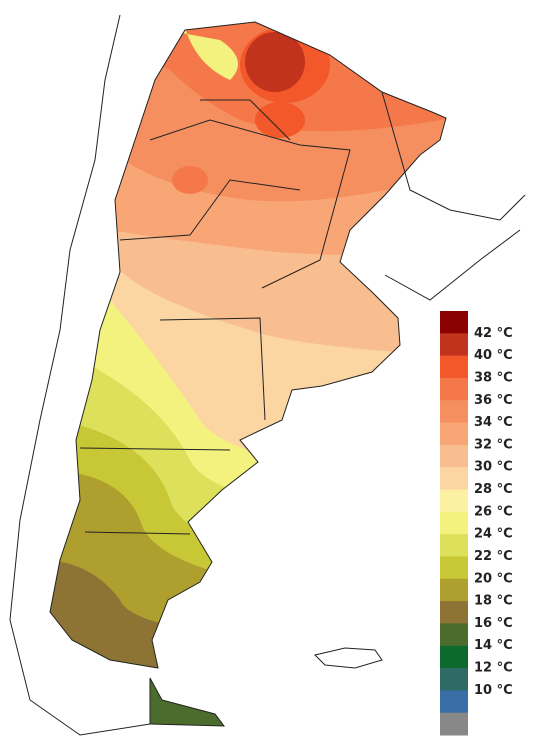 The image size is (538, 745). Describe the element at coordinates (493, 556) in the screenshot. I see `legend-label: 22 °C` at that location.